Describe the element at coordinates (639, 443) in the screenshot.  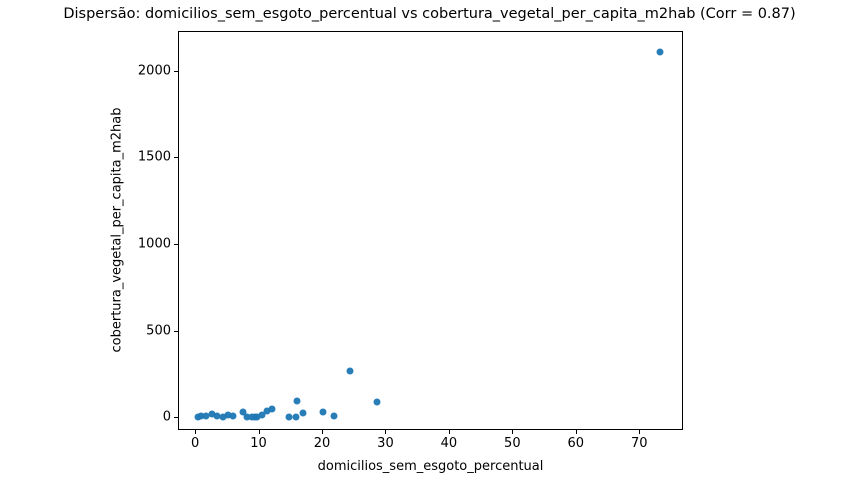
I see `x-tick-label: 70` at that location.